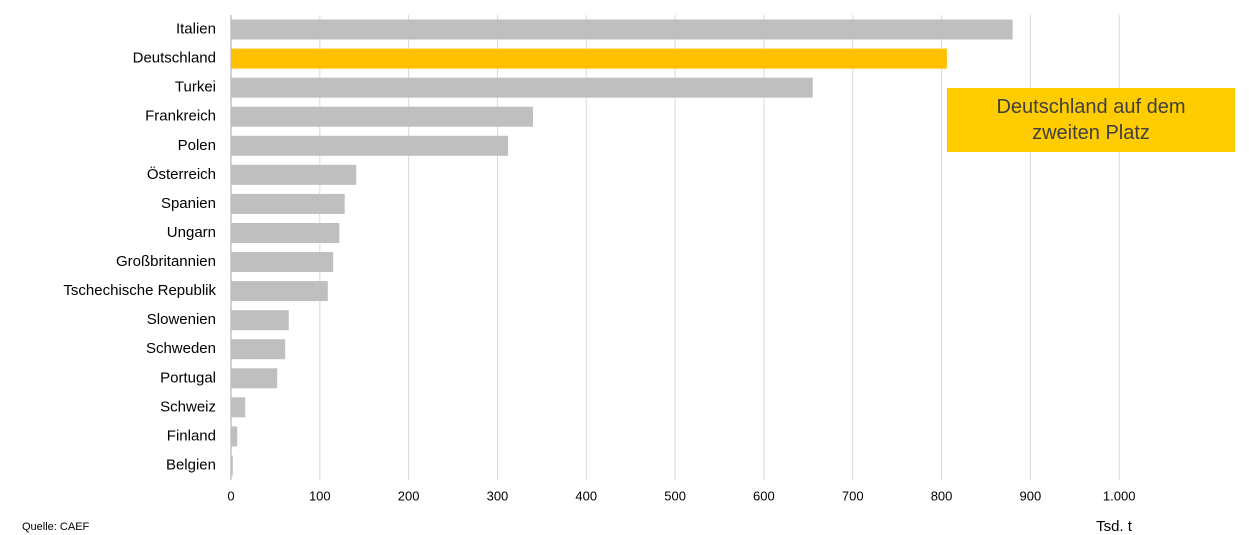 This screenshot has width=1249, height=535. I want to click on y-tick-label: Spanien, so click(188, 203).